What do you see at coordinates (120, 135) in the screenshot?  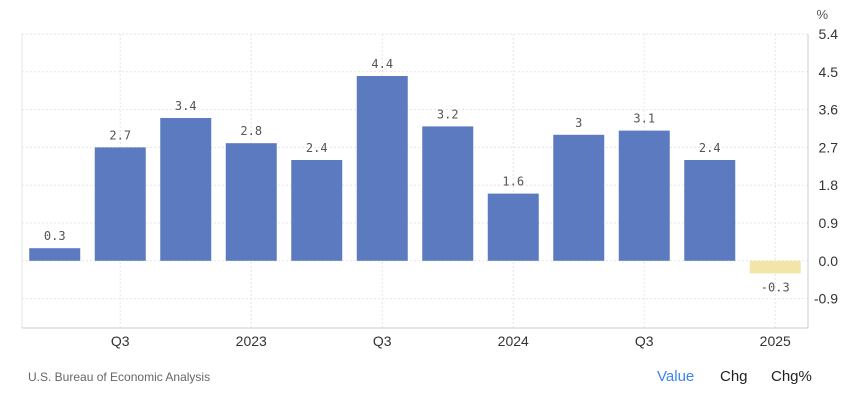 I see `data-label: 2.7` at bounding box center [120, 135].